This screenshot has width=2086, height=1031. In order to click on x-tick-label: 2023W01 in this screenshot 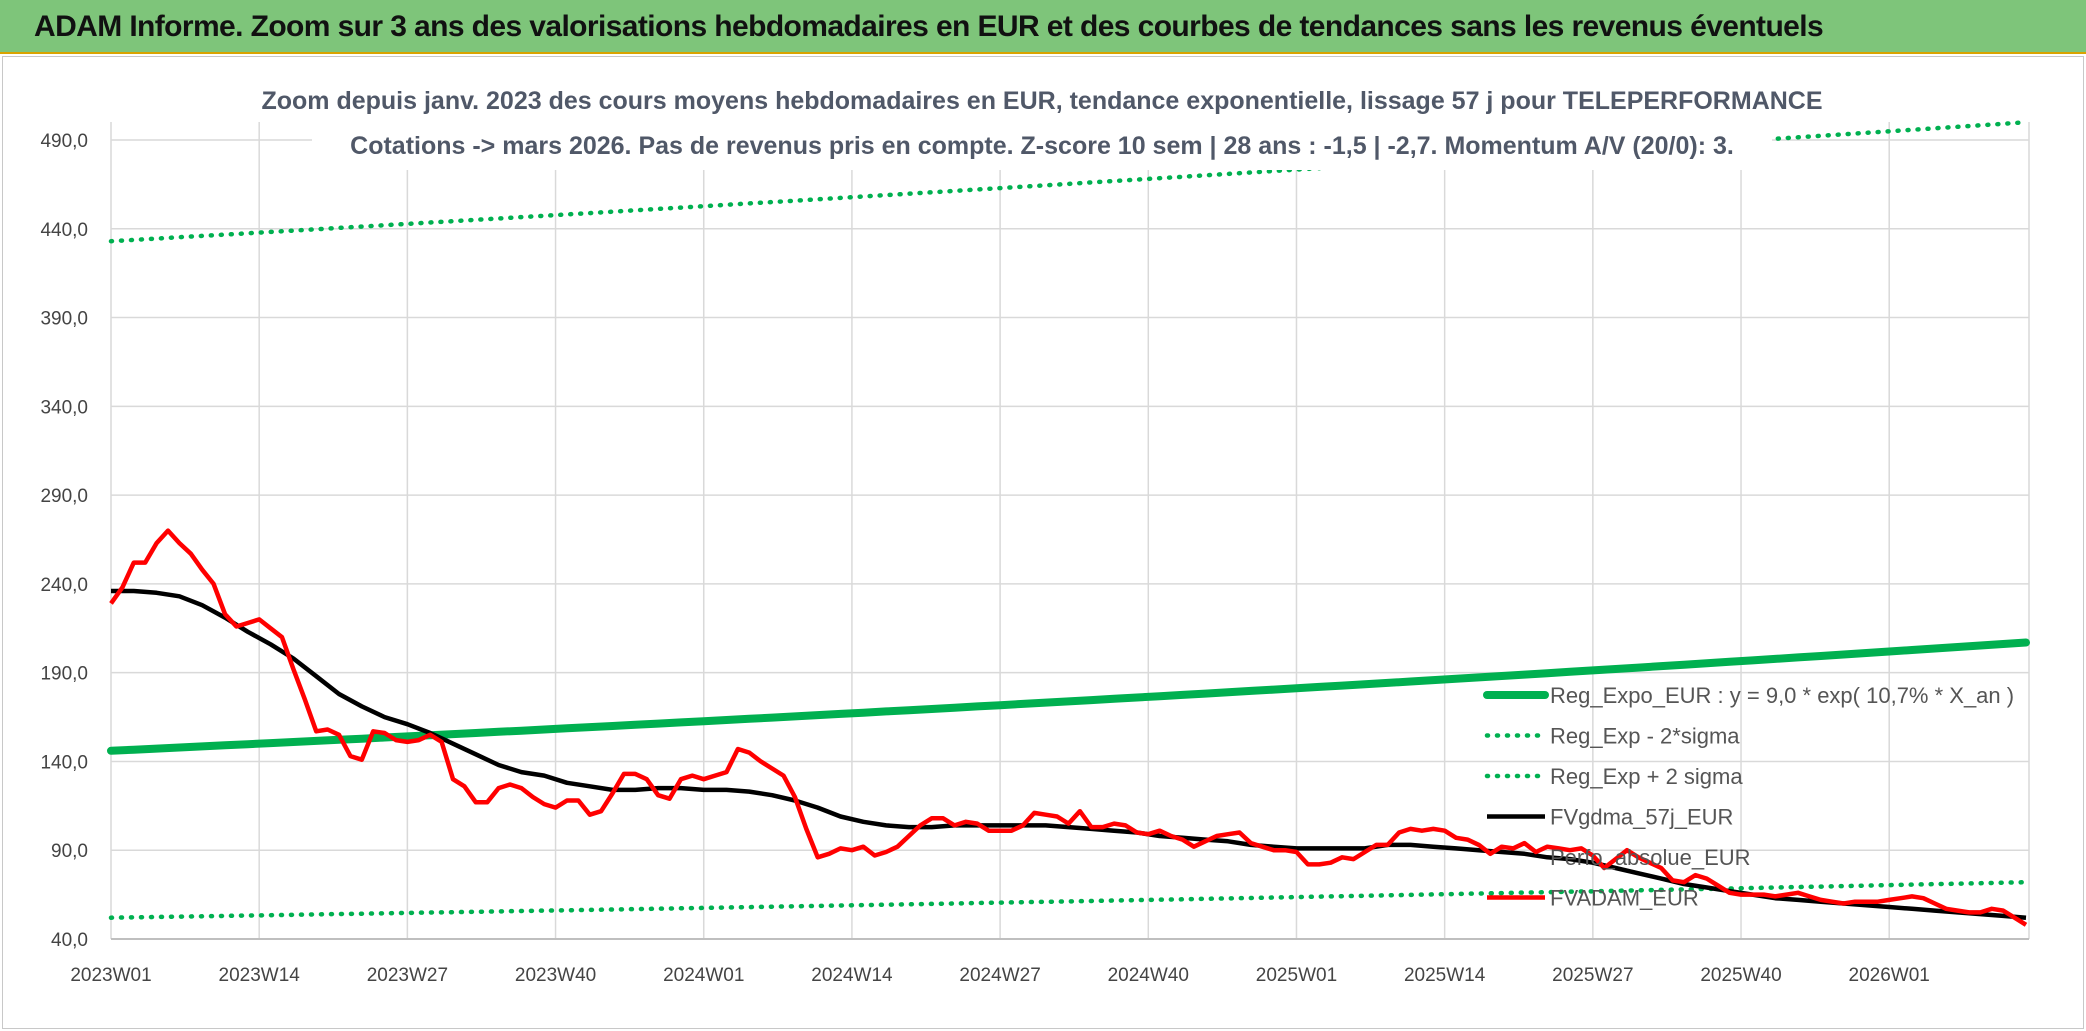, I will do `click(110, 975)`.